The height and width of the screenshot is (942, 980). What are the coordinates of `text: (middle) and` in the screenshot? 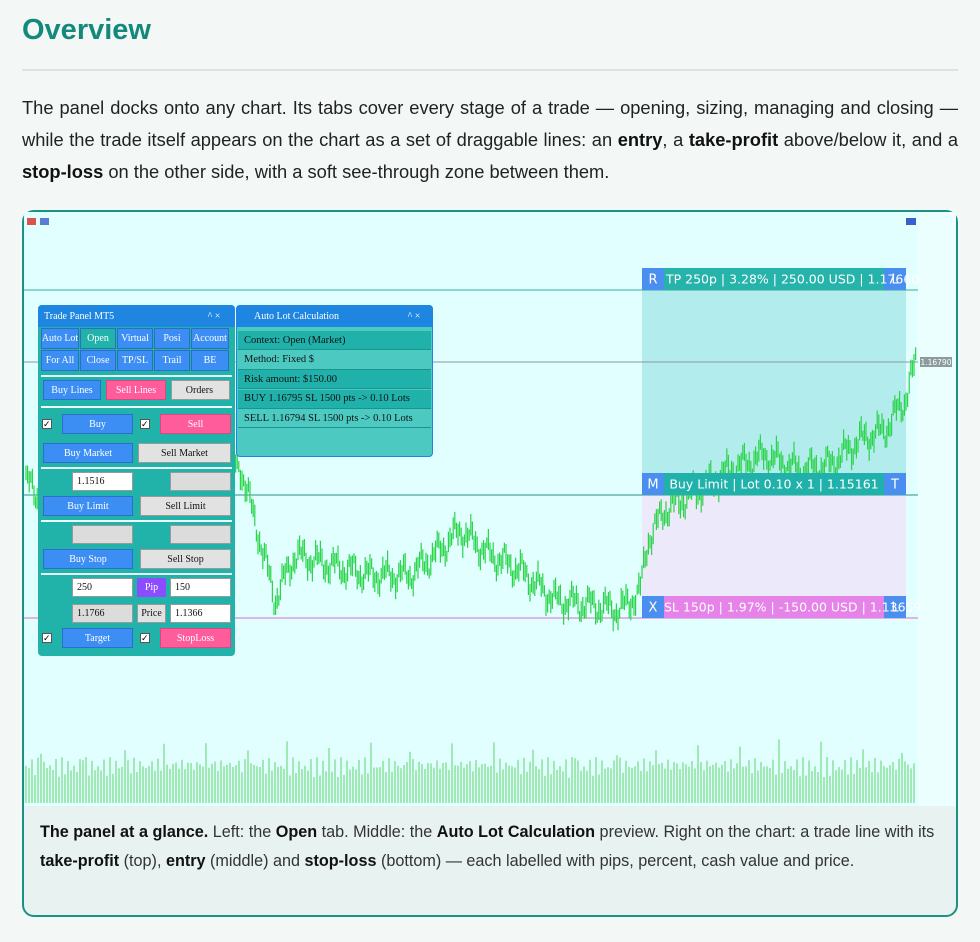 It's located at (255, 861).